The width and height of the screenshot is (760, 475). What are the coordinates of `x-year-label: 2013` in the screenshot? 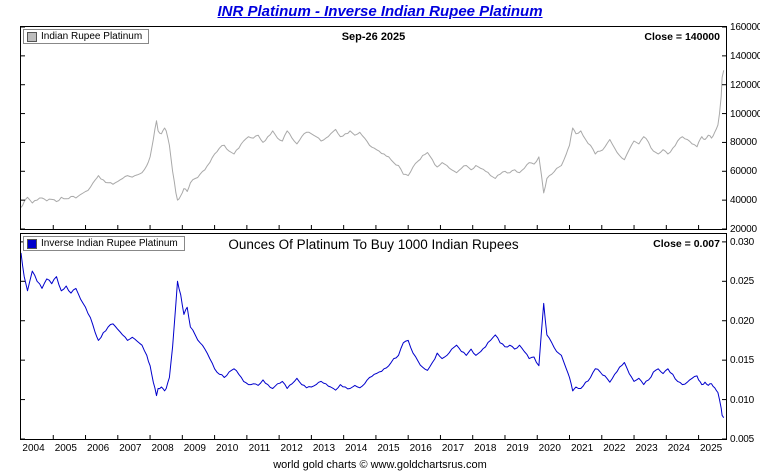 It's located at (324, 448).